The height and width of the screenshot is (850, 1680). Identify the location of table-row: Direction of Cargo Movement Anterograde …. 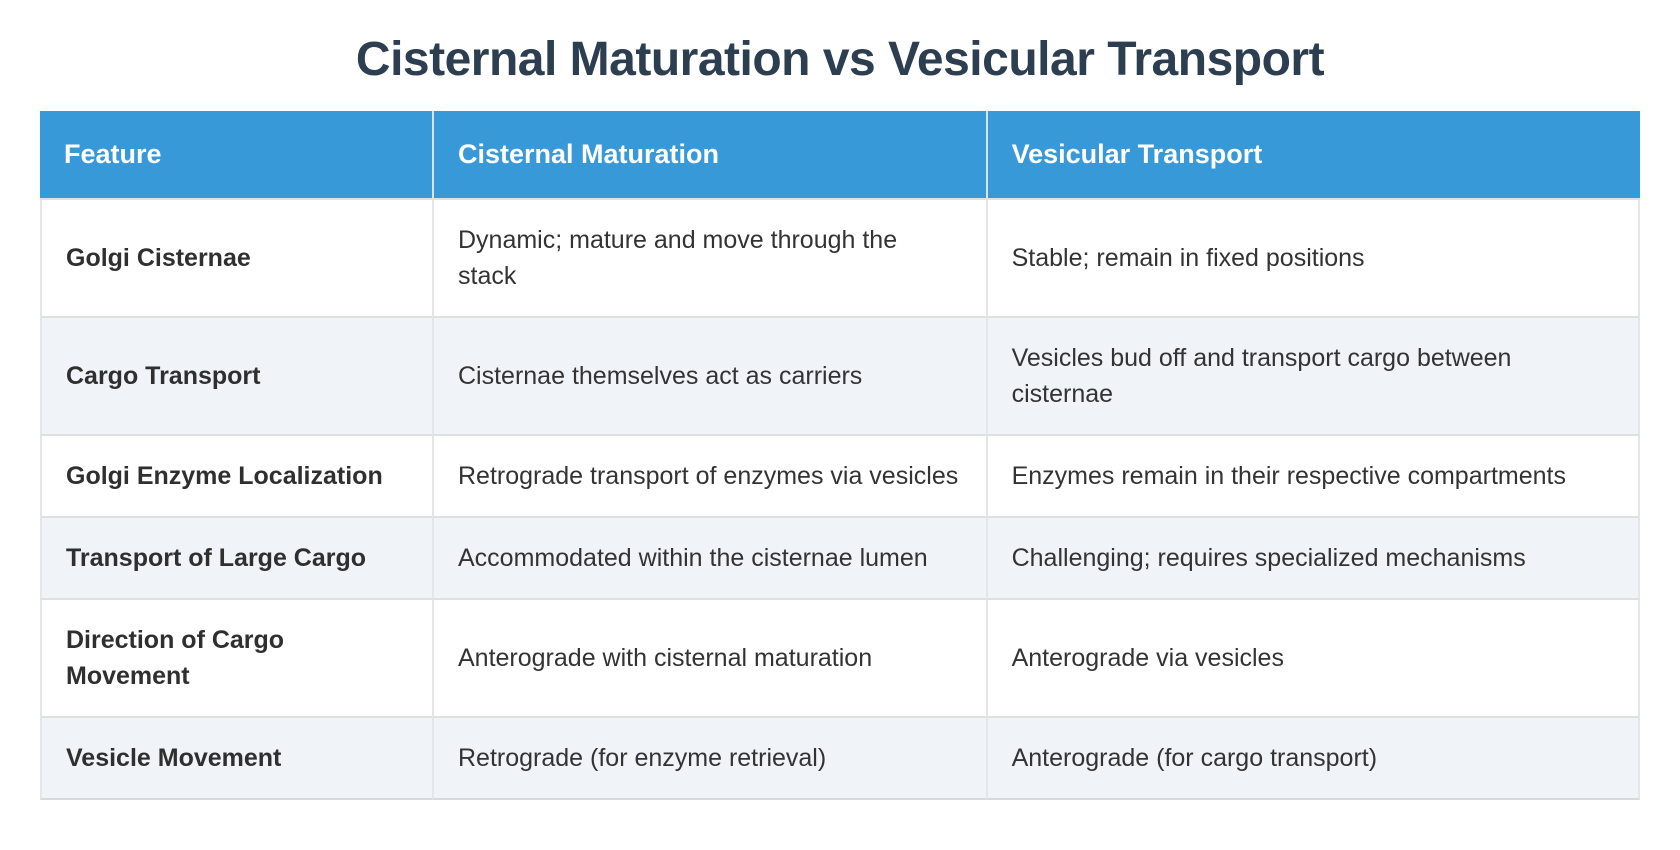
(840, 659).